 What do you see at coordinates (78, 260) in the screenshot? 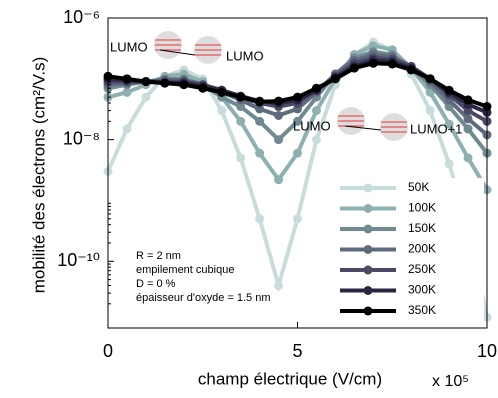
I see `y-tick-label: 10⁻¹⁰` at bounding box center [78, 260].